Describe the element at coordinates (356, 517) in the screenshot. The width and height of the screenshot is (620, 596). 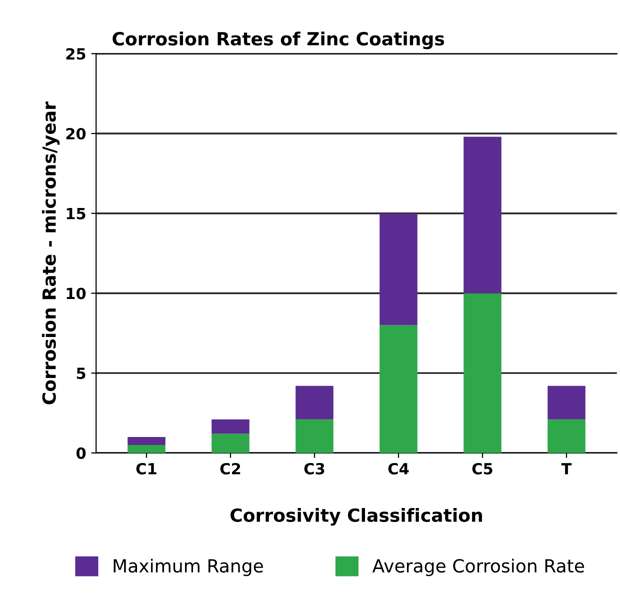
I see `x-axis-title: Corrosivity Classification` at that location.